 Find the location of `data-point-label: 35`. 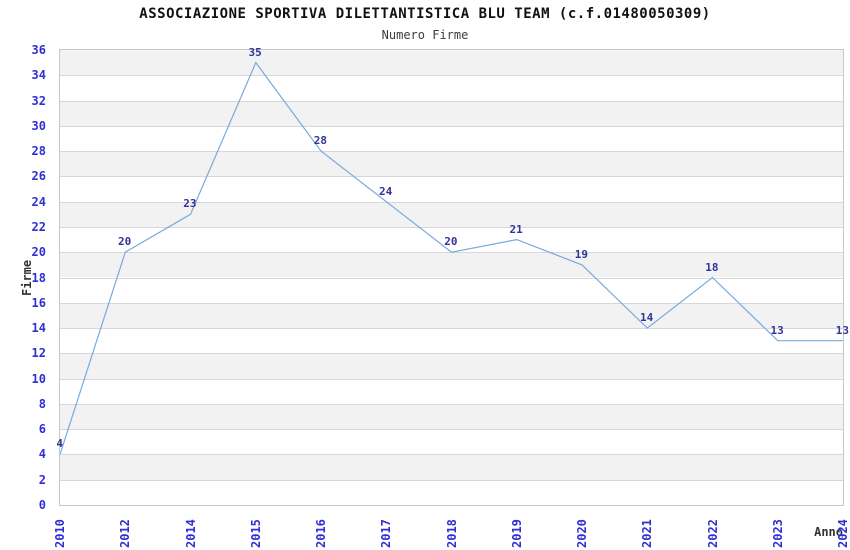

data-point-label: 35 is located at coordinates (255, 52).